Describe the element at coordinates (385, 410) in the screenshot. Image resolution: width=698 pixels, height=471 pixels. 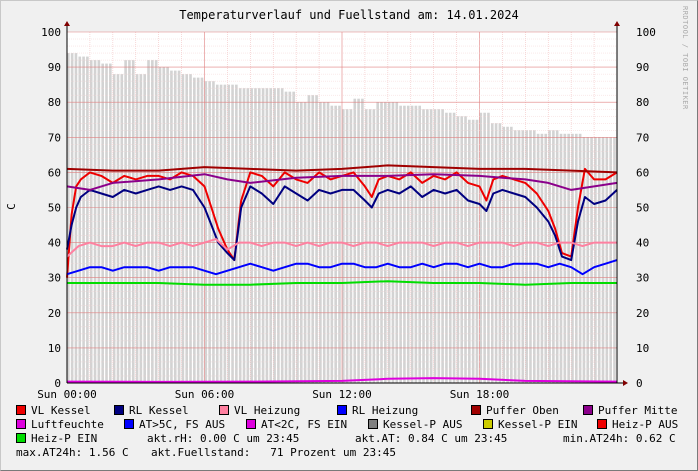
I see `legend-label: RL Heizung` at that location.